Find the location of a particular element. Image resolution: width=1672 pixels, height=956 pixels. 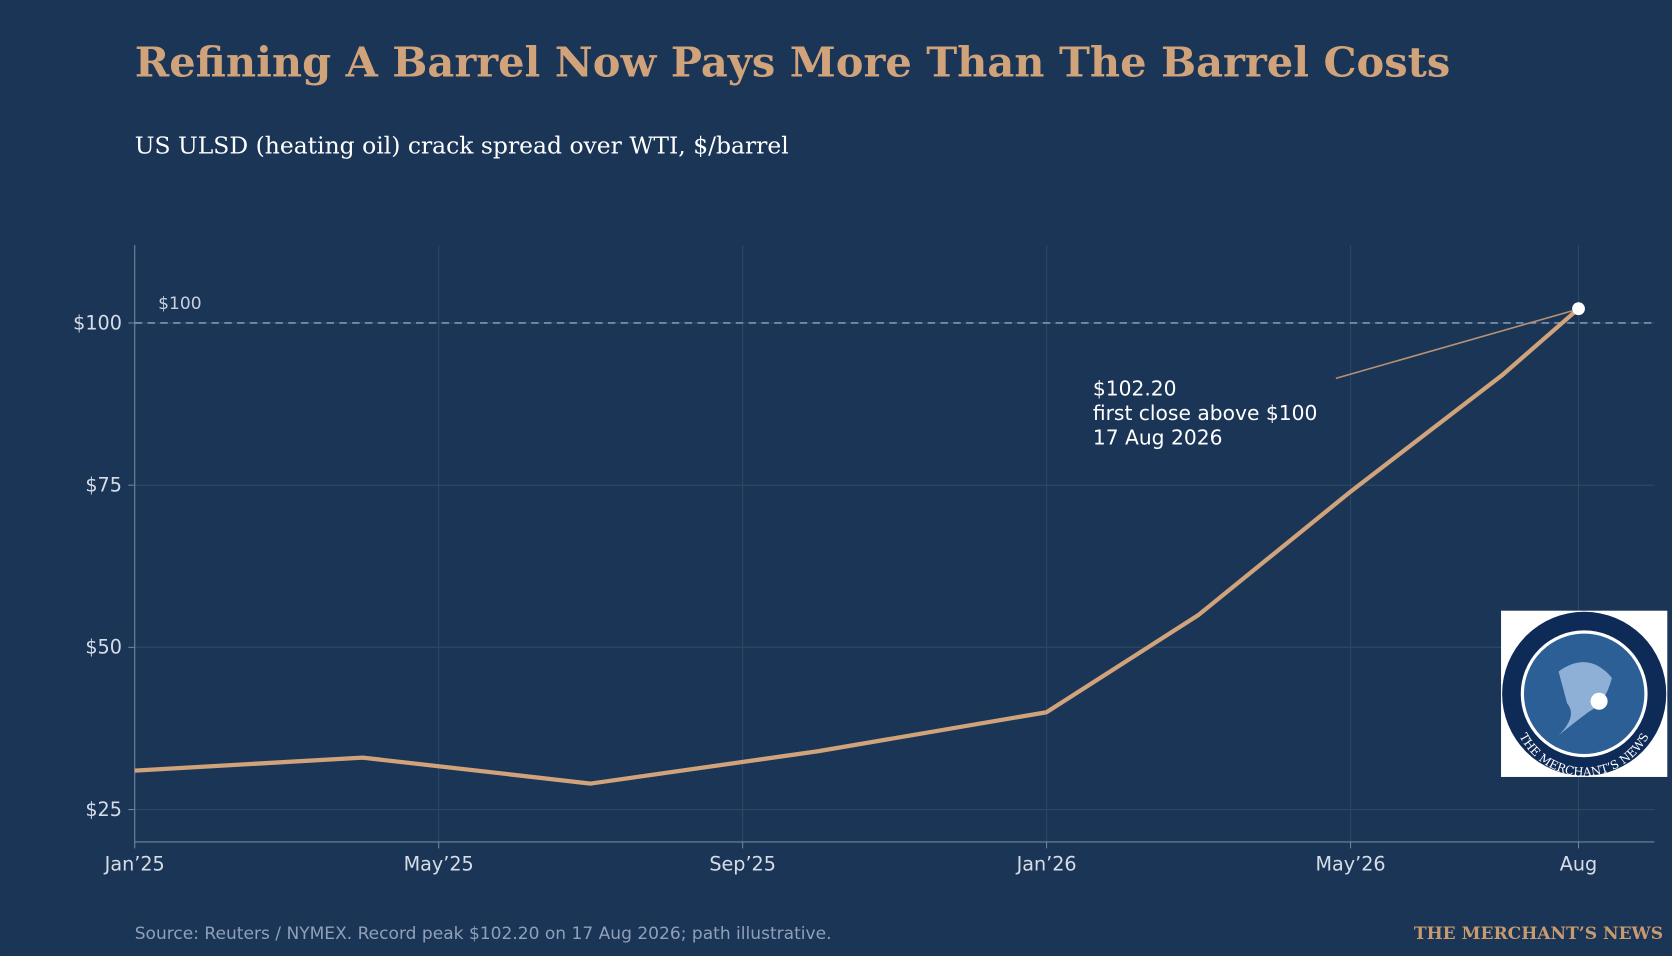

brand: THE MERCHANT’S NEWS is located at coordinates (1538, 934).